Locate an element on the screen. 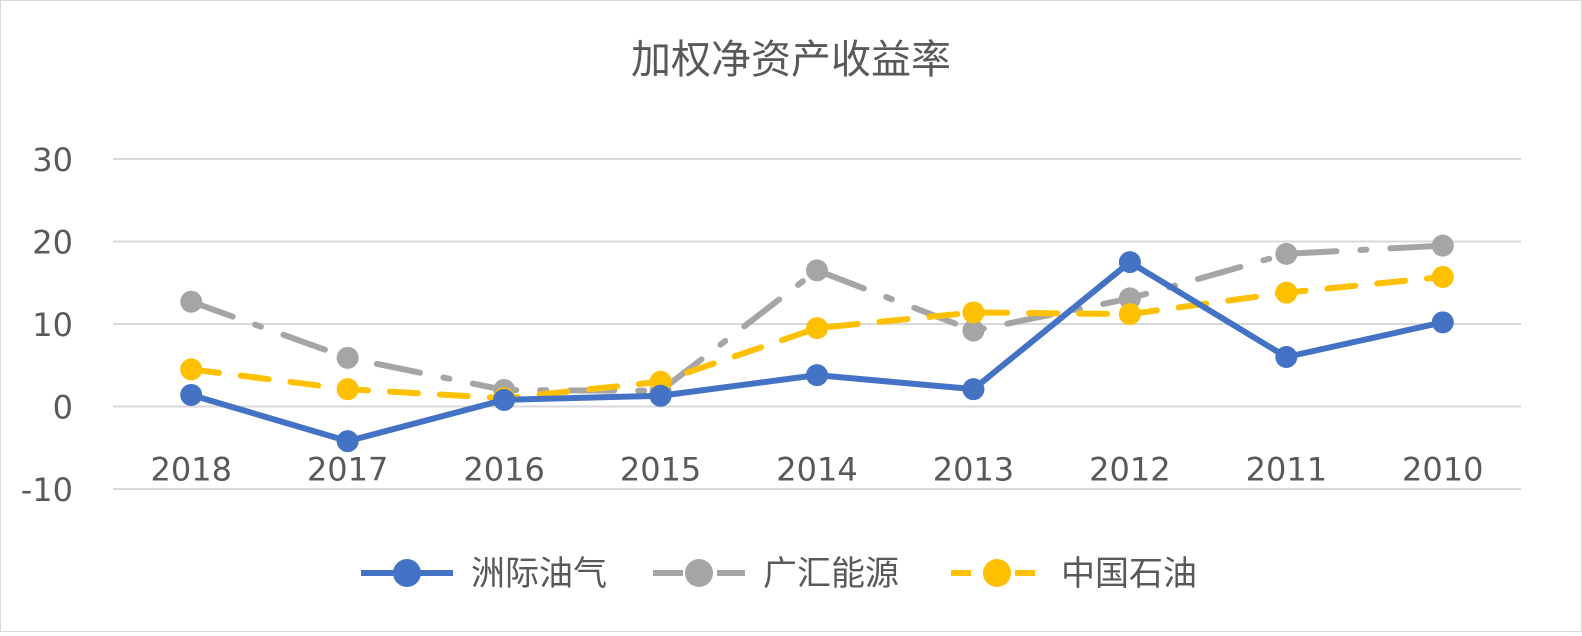 This screenshot has width=1582, height=636. x-axis-tick-labels: 2018 2017 2016 2015 2014 2013 2012 2011 2010 is located at coordinates (817, 470).